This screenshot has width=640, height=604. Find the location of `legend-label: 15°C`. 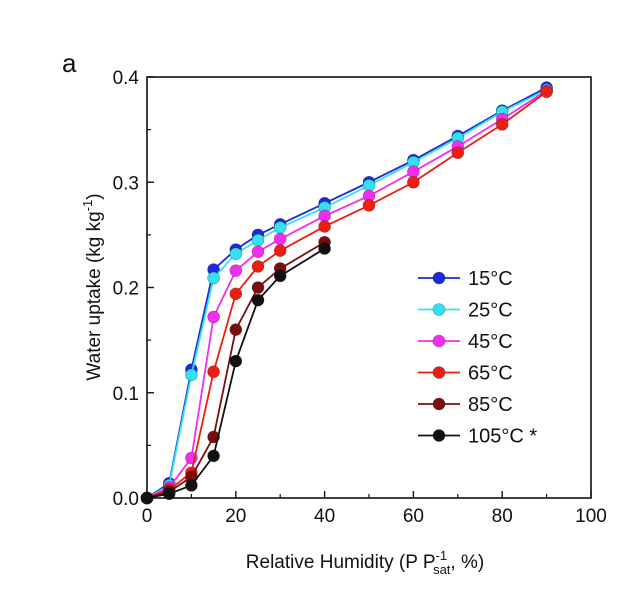

legend-label: 15°C is located at coordinates (490, 279).